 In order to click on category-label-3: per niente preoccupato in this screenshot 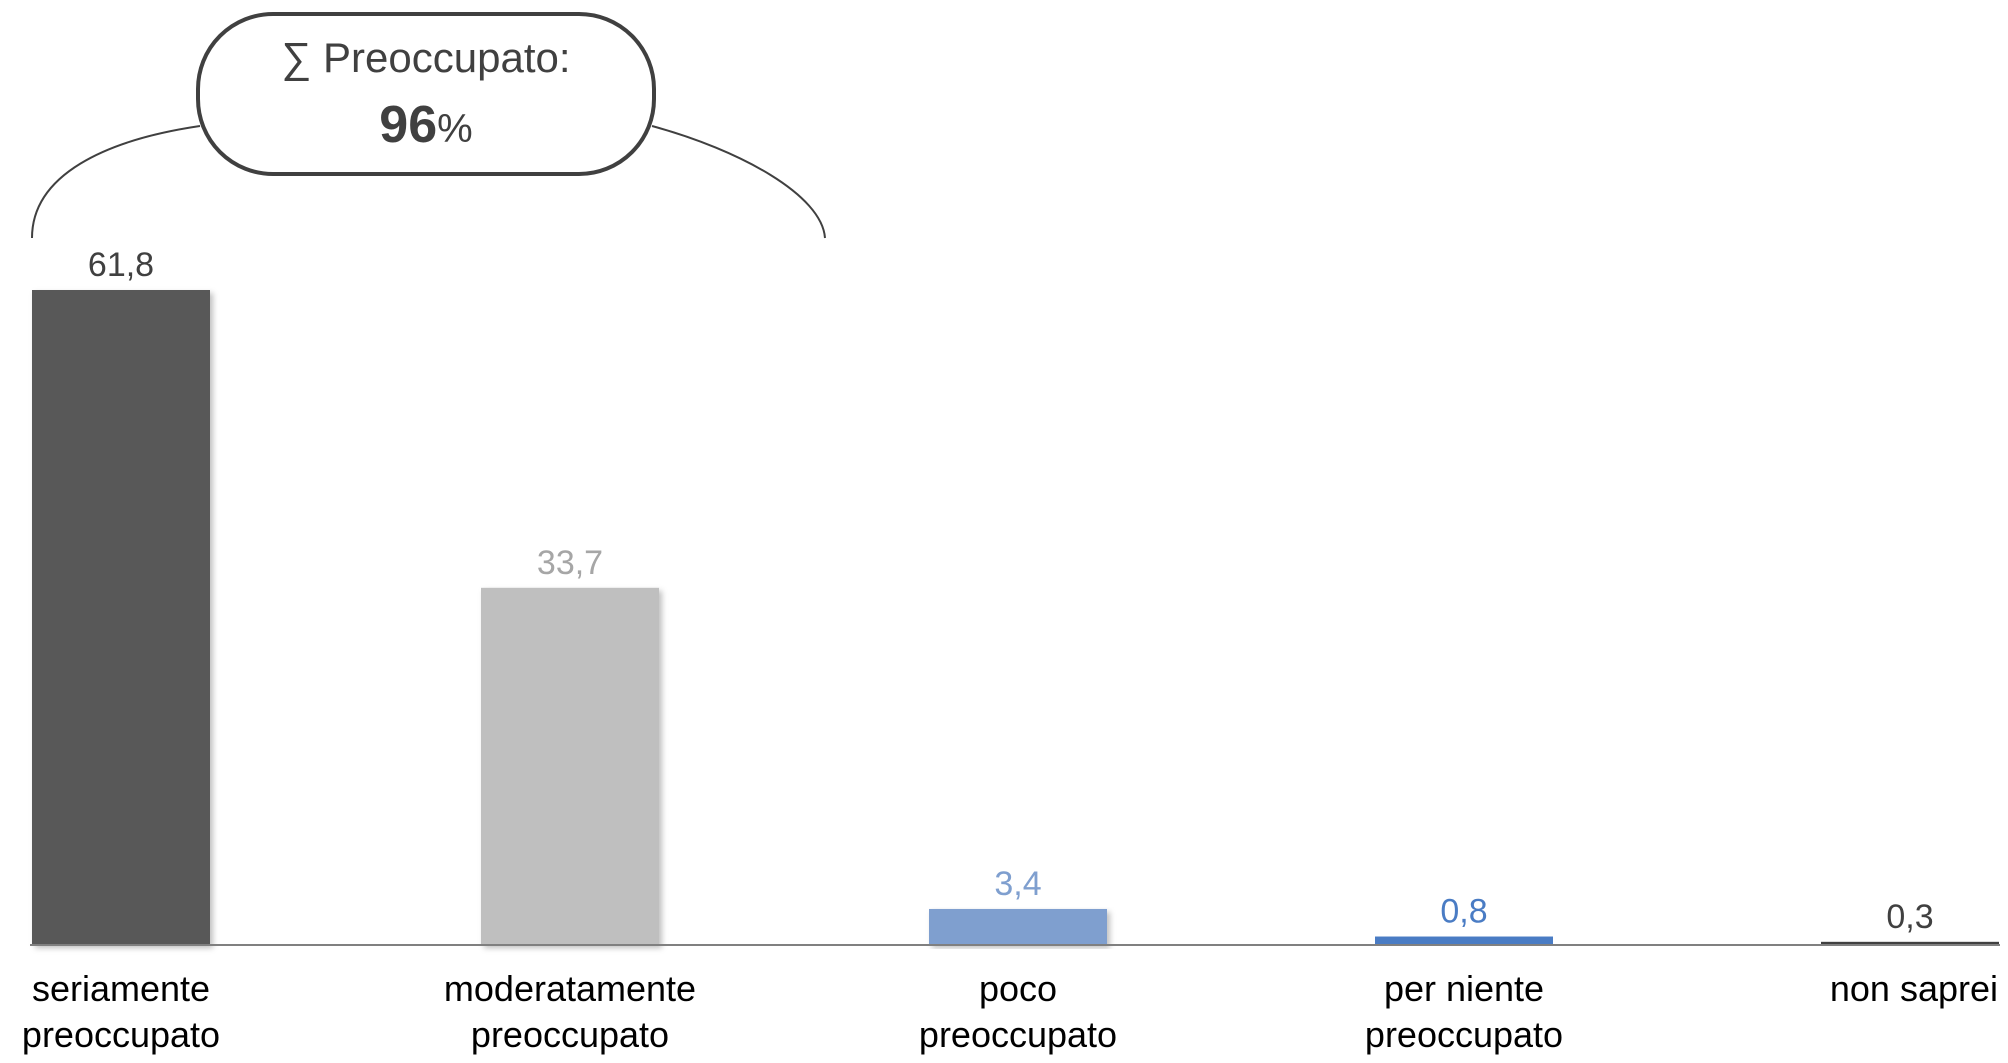, I will do `click(1464, 1011)`.